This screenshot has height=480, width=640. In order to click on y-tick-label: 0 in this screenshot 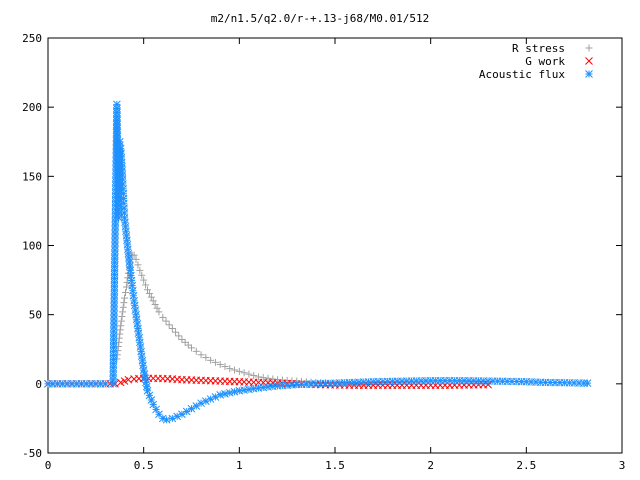, I will do `click(38, 384)`.